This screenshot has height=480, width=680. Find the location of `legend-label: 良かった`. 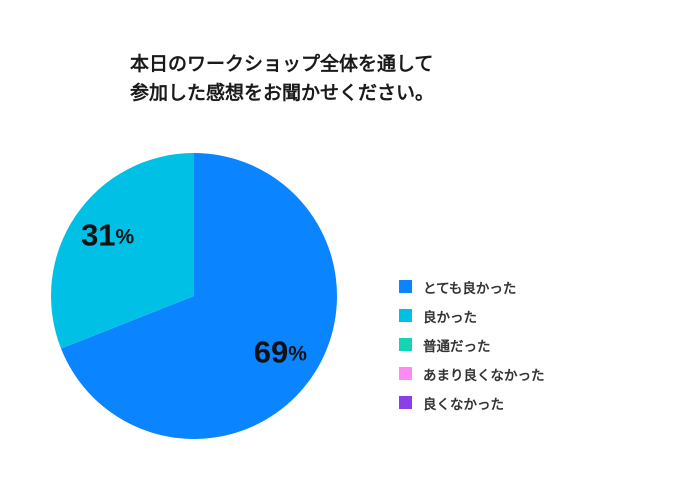

legend-label: 良かった is located at coordinates (450, 317).